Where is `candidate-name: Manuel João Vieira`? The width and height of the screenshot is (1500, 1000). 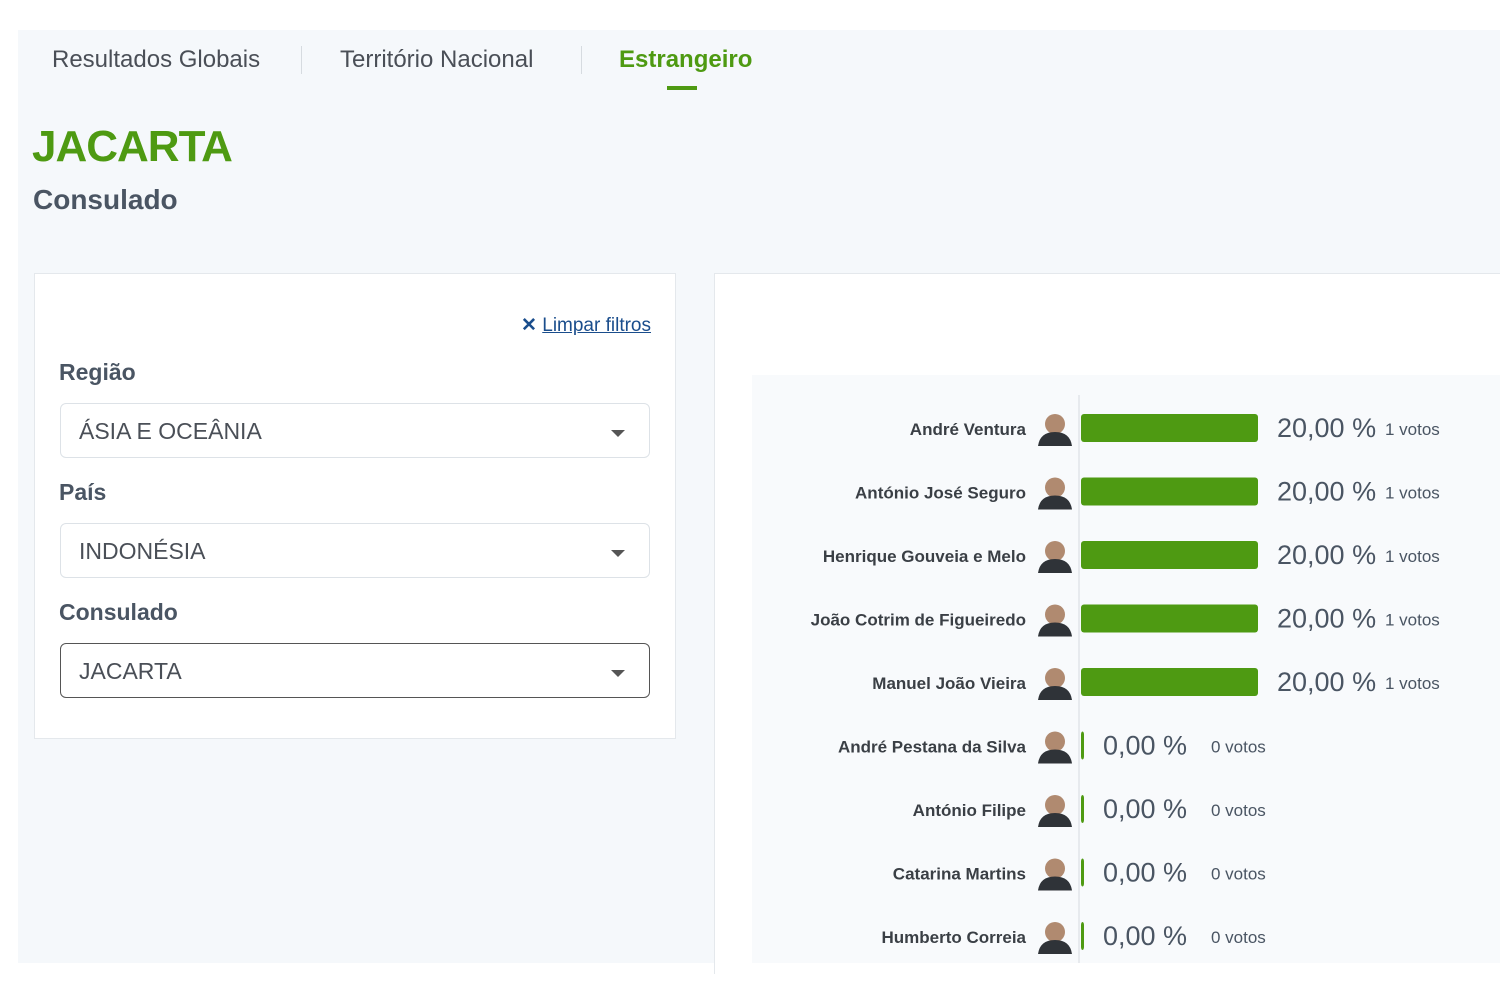
candidate-name: Manuel João Vieira is located at coordinates (949, 683).